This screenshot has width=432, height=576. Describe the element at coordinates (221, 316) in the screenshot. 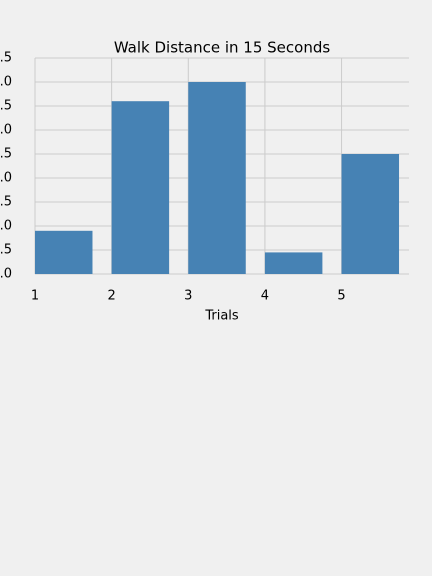

I see `x-axis-label: Trials` at that location.